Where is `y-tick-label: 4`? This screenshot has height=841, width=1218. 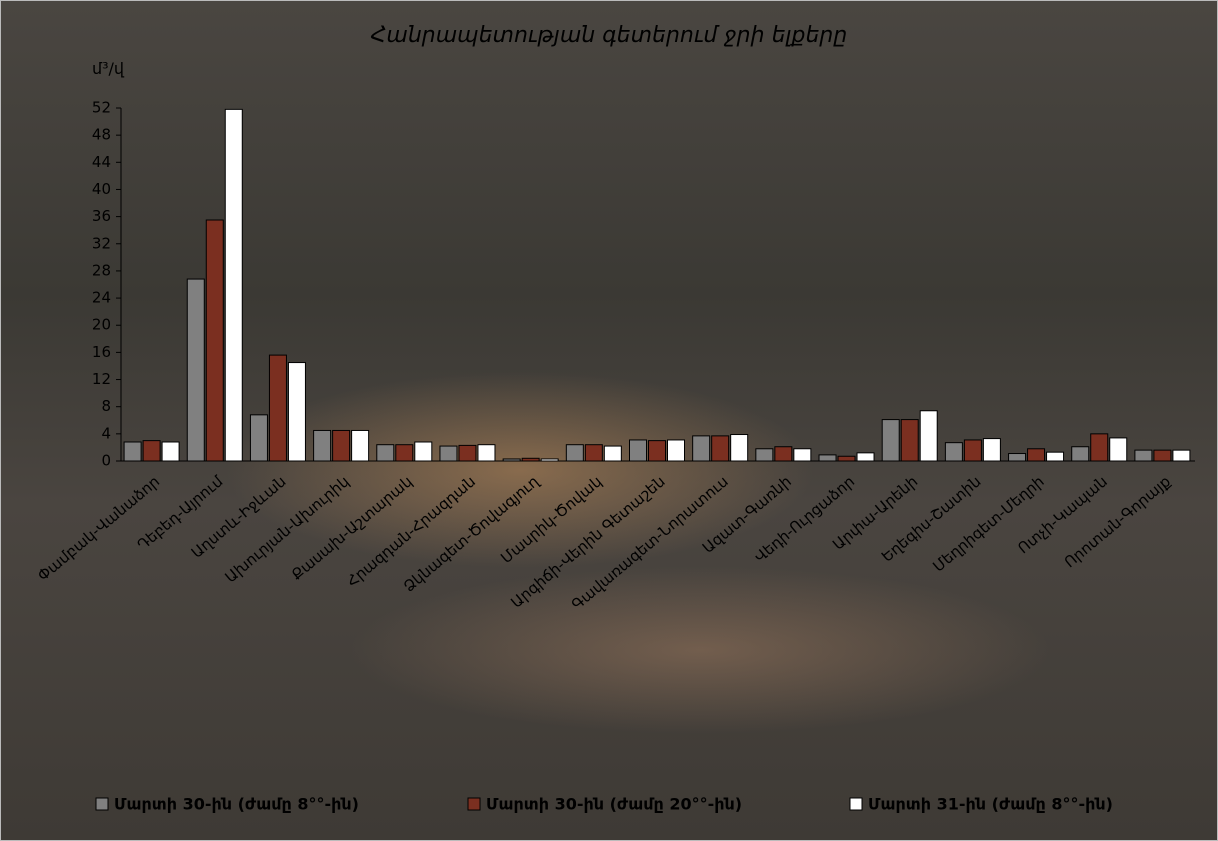 y-tick-label: 4 is located at coordinates (106, 433).